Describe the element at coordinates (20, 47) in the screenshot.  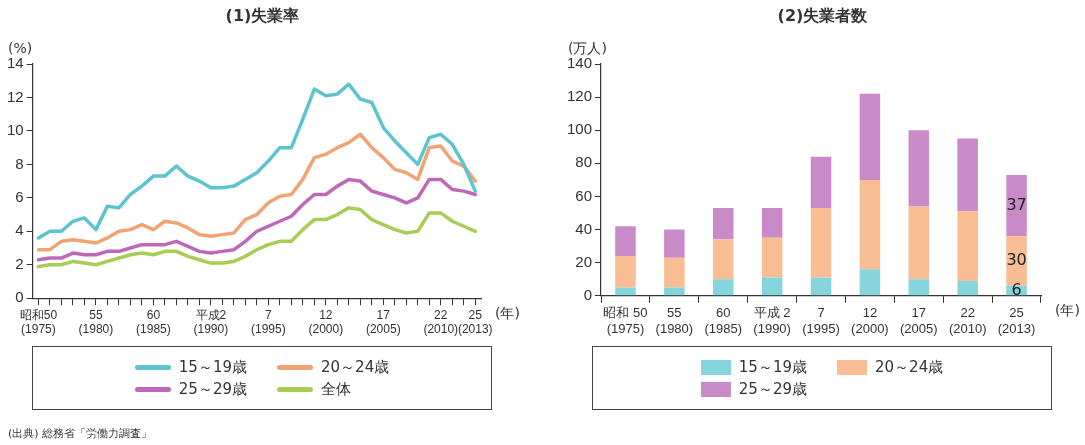
I see `y-axis-title: (%)` at that location.